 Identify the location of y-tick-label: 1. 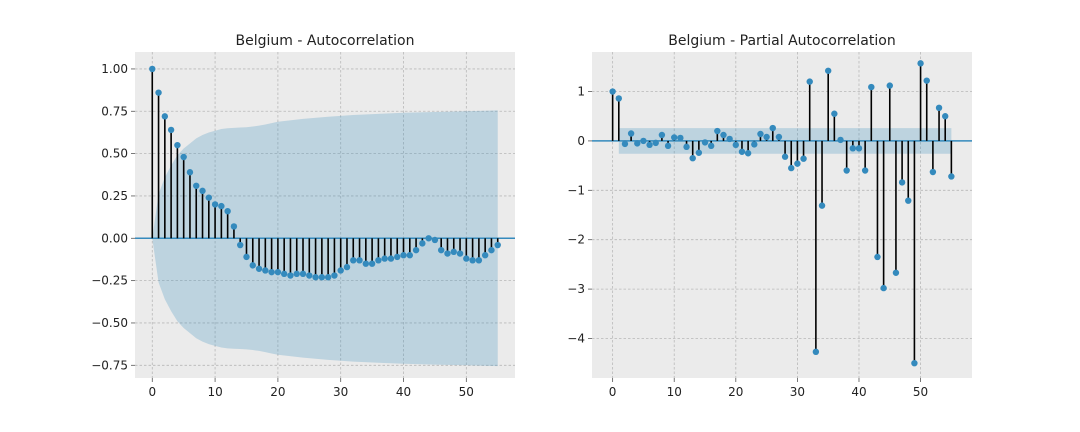
(581, 92).